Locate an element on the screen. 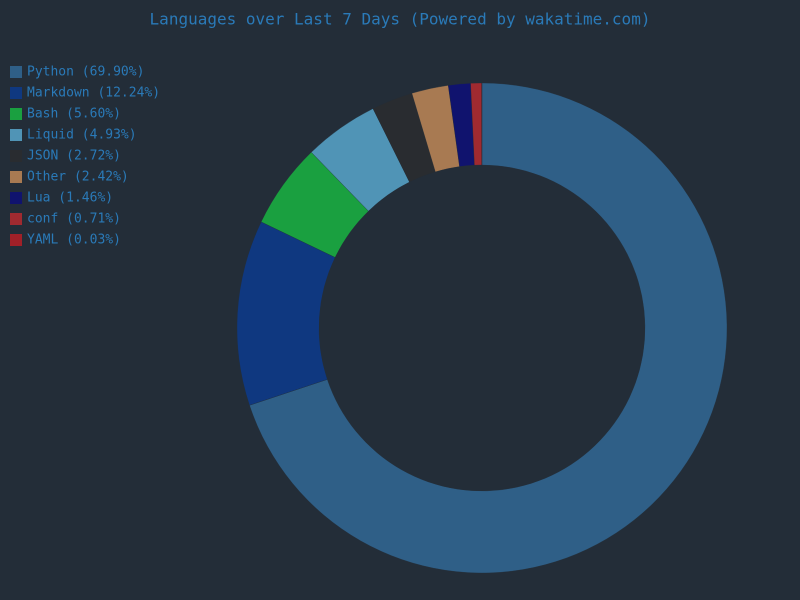  legend-label: Liquid (4.93%) is located at coordinates (82, 135).